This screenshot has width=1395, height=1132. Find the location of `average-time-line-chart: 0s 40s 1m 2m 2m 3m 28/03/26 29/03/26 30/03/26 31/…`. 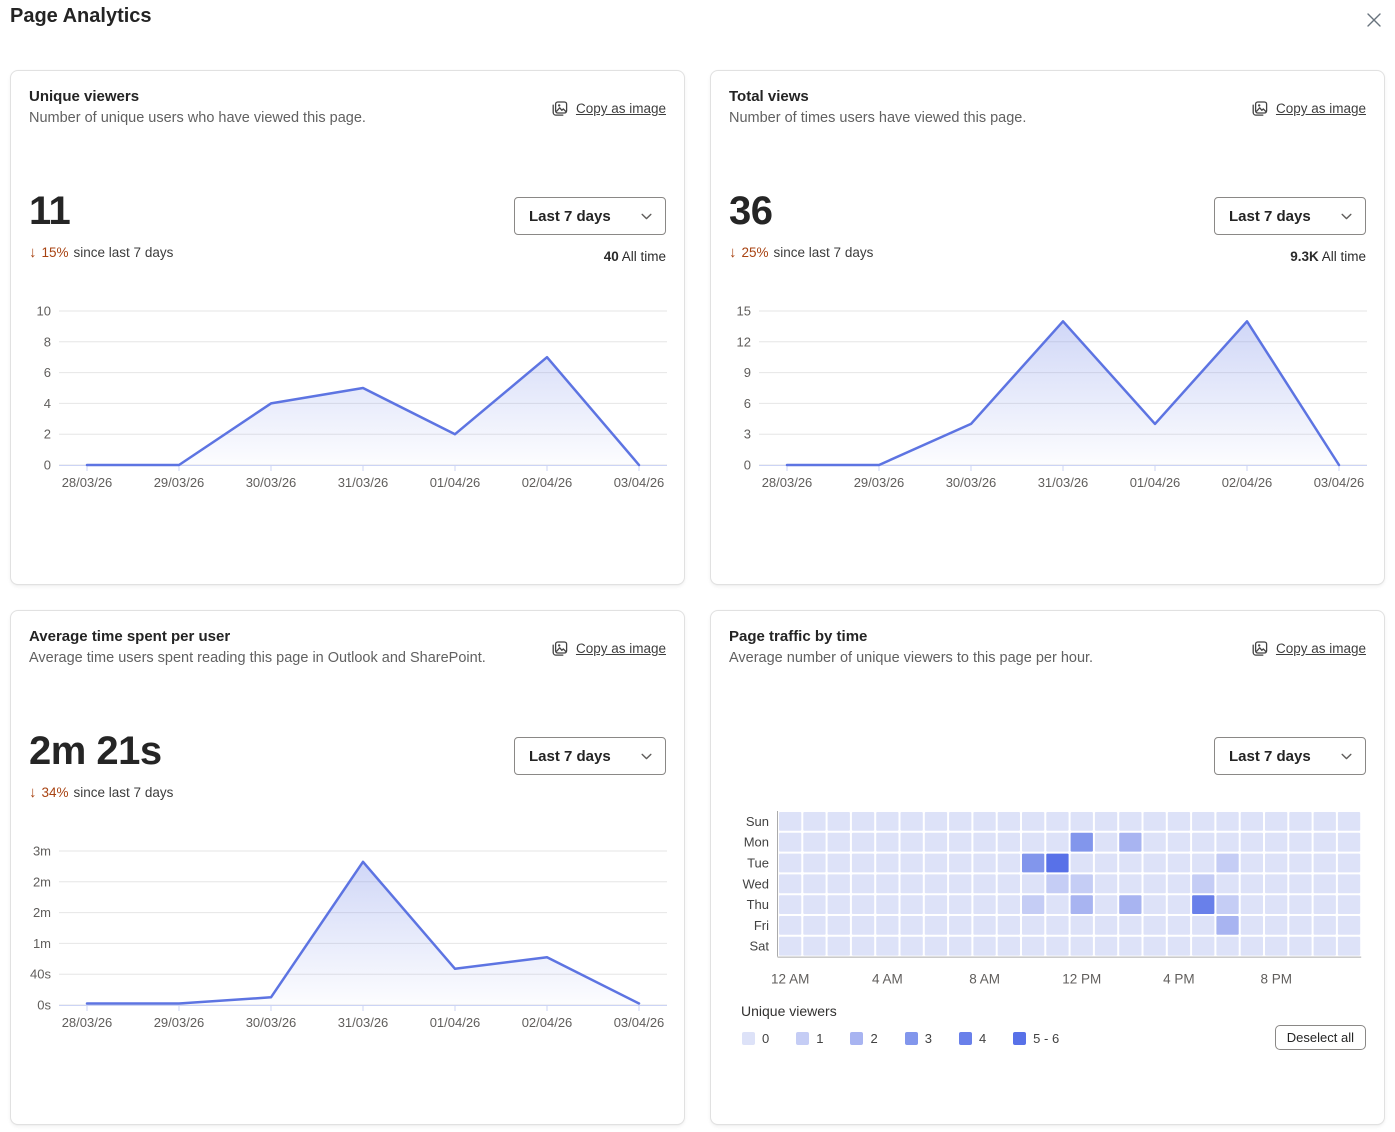

average-time-line-chart: 0s 40s 1m 2m 2m 3m 28/03/26 29/03/26 30/03/26 31/… is located at coordinates (348, 937).